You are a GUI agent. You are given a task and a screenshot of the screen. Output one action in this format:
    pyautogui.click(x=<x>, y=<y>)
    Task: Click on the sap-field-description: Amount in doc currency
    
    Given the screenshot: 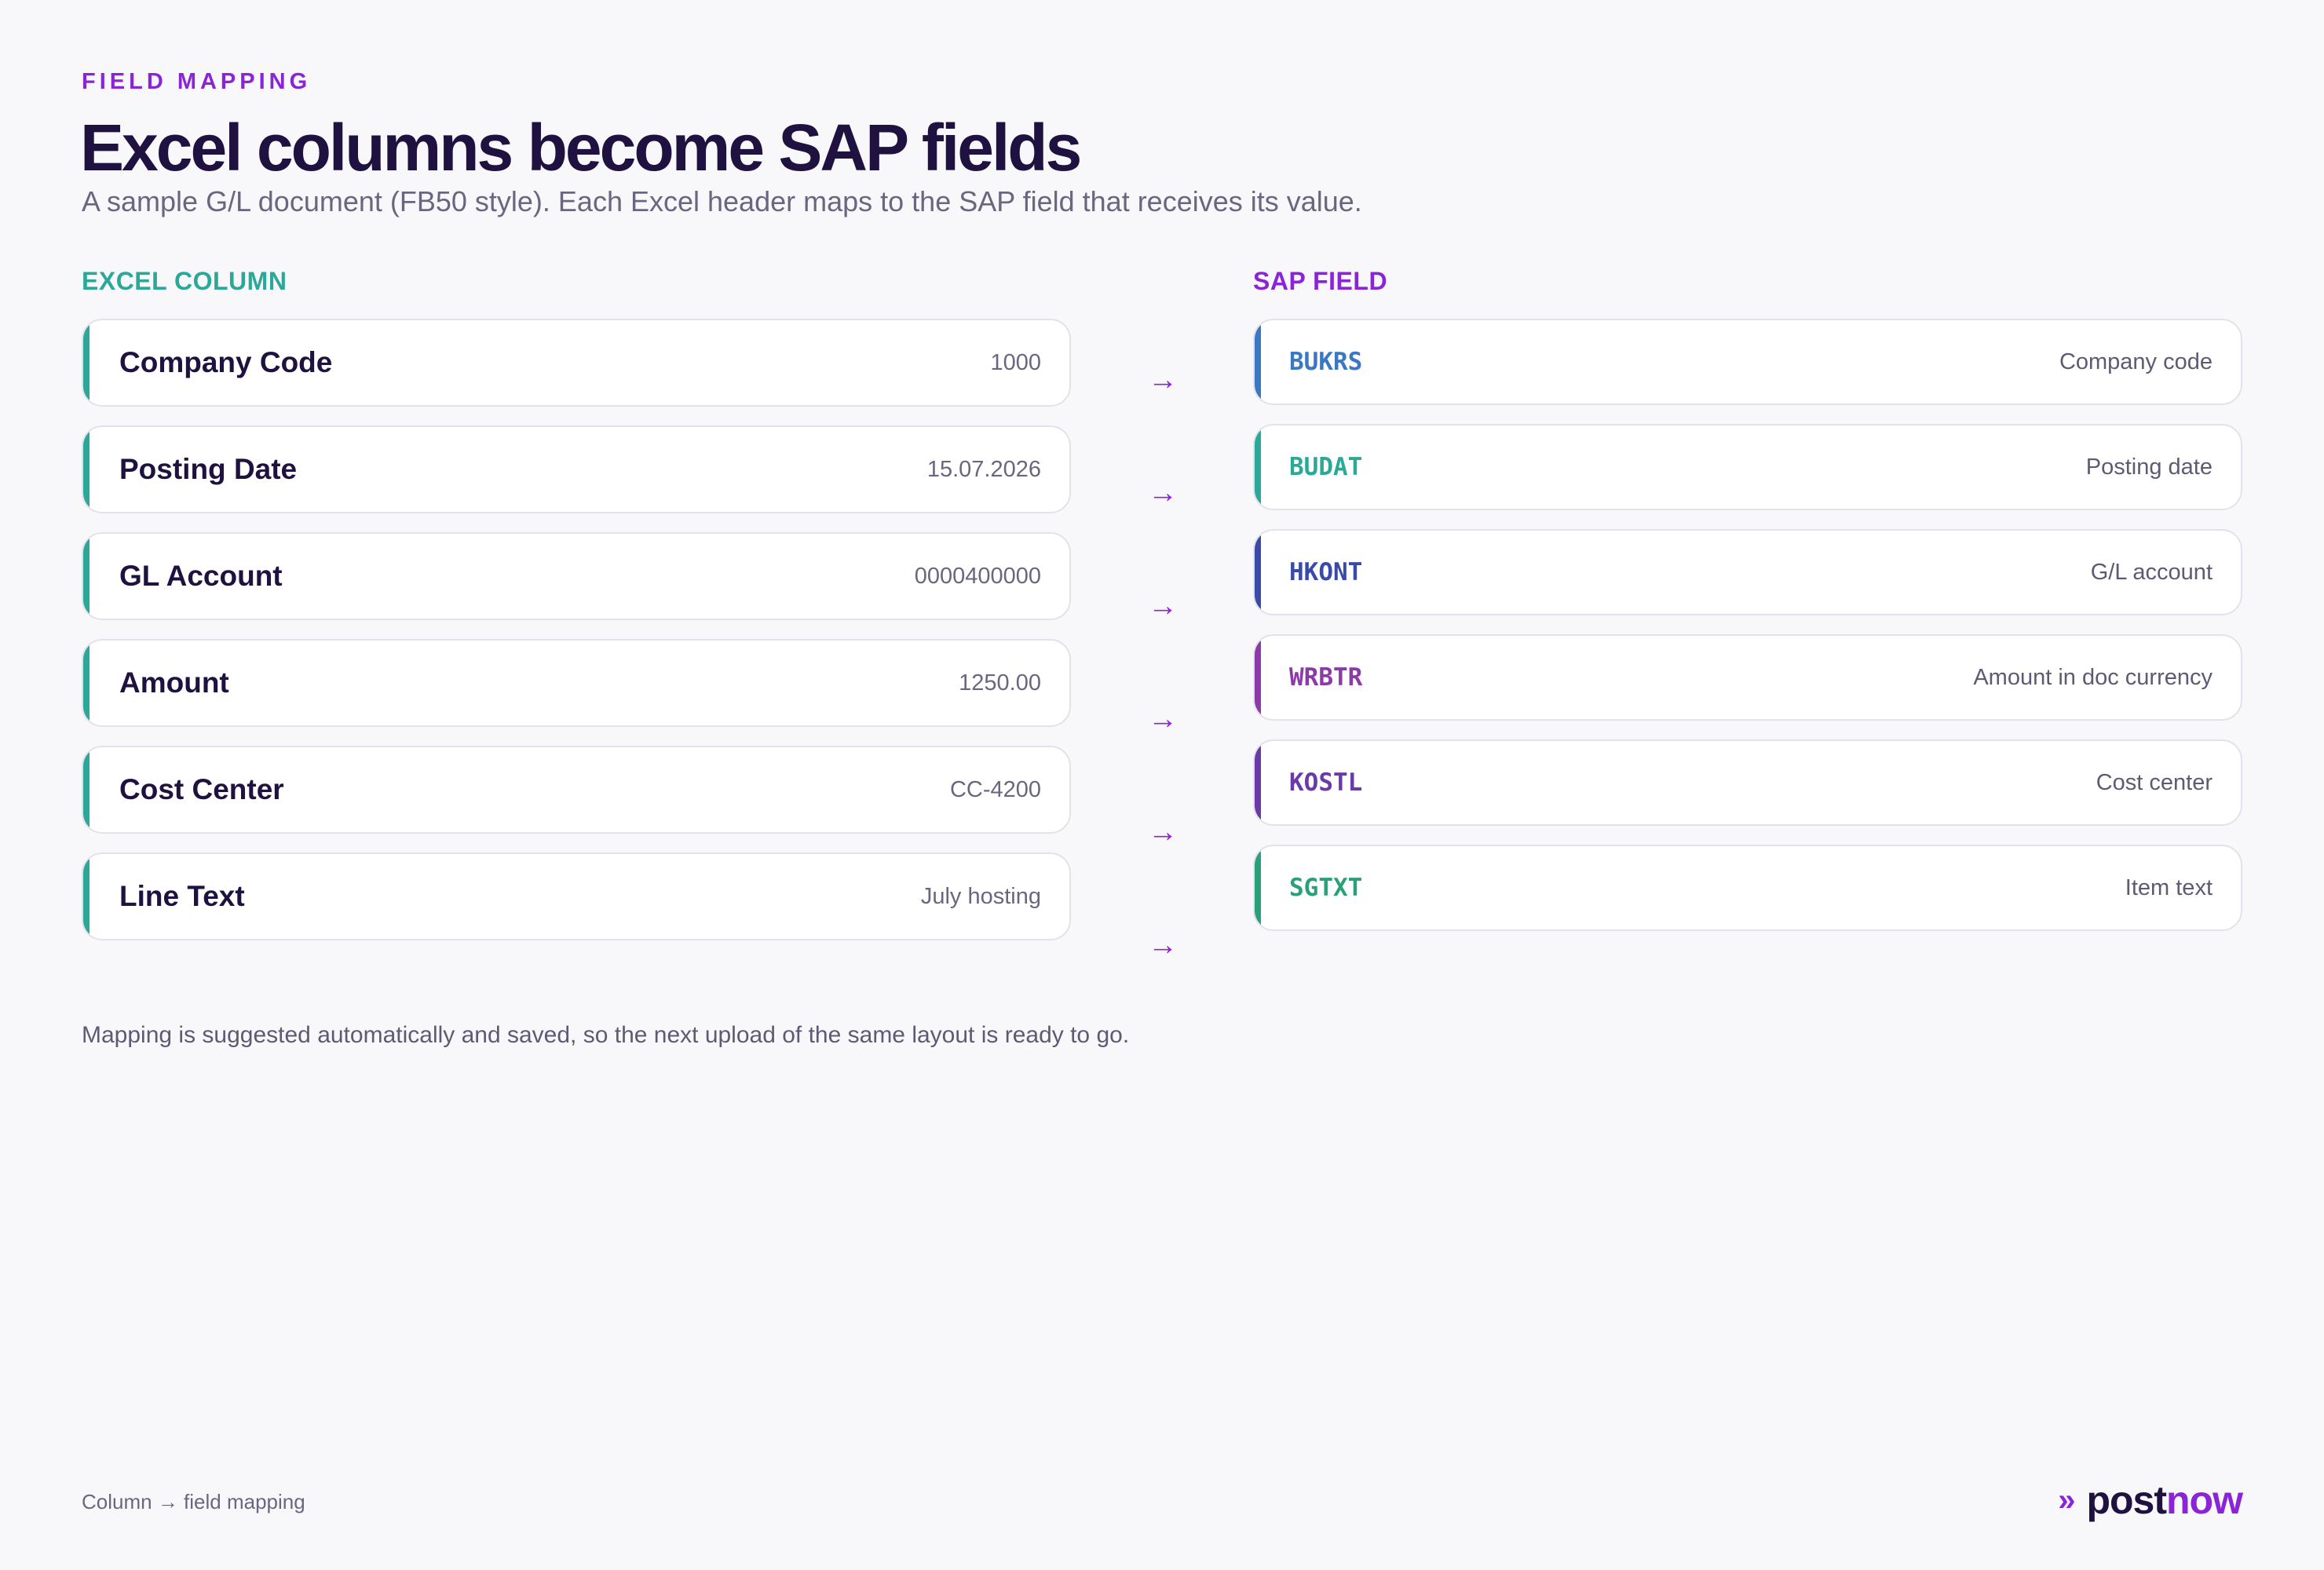 What is the action you would take?
    pyautogui.click(x=2093, y=677)
    